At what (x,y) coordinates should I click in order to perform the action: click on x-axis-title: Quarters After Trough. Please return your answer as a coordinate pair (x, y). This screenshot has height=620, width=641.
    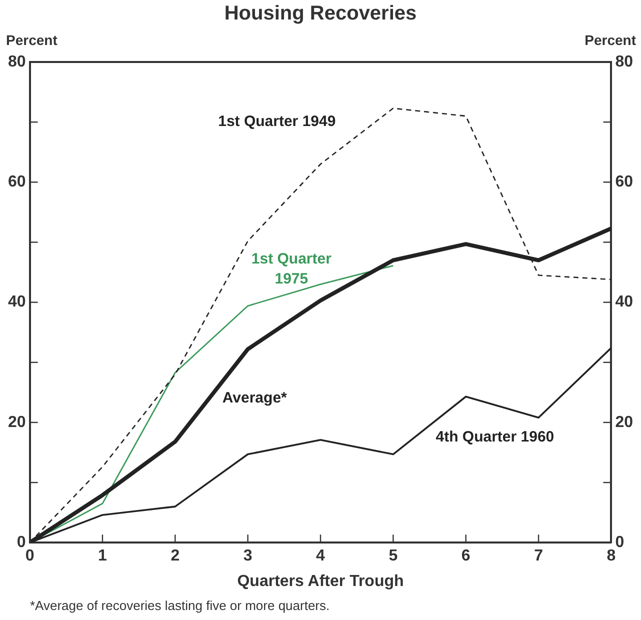
    Looking at the image, I should click on (320, 581).